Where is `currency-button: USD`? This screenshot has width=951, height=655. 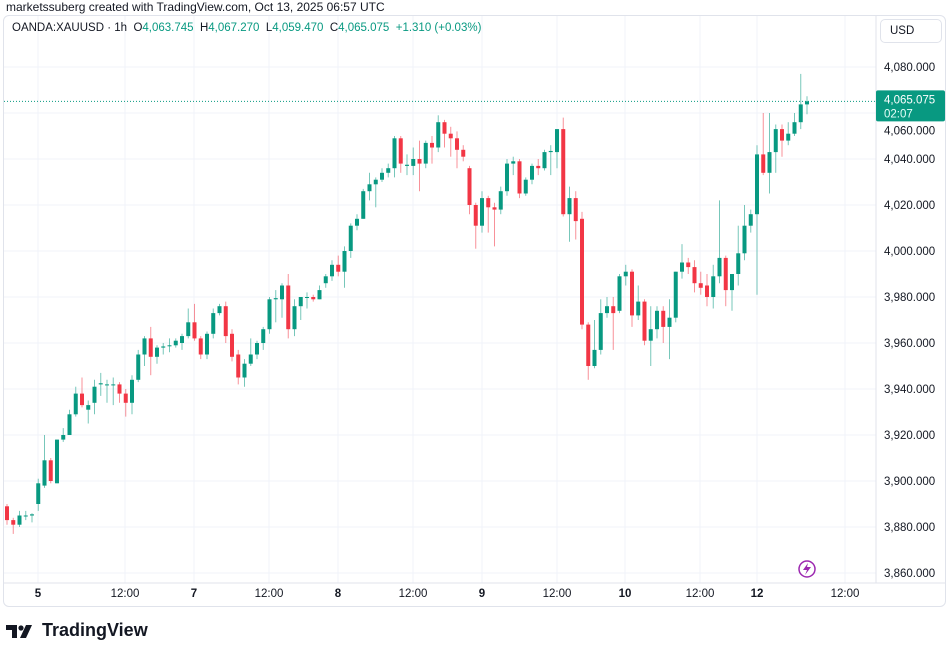
currency-button: USD is located at coordinates (911, 31).